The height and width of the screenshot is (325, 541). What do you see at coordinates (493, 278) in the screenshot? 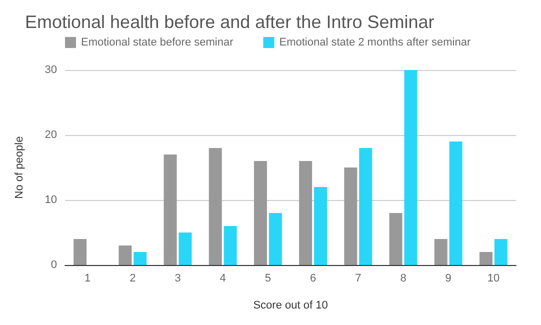
I see `x-tick-label: 10` at bounding box center [493, 278].